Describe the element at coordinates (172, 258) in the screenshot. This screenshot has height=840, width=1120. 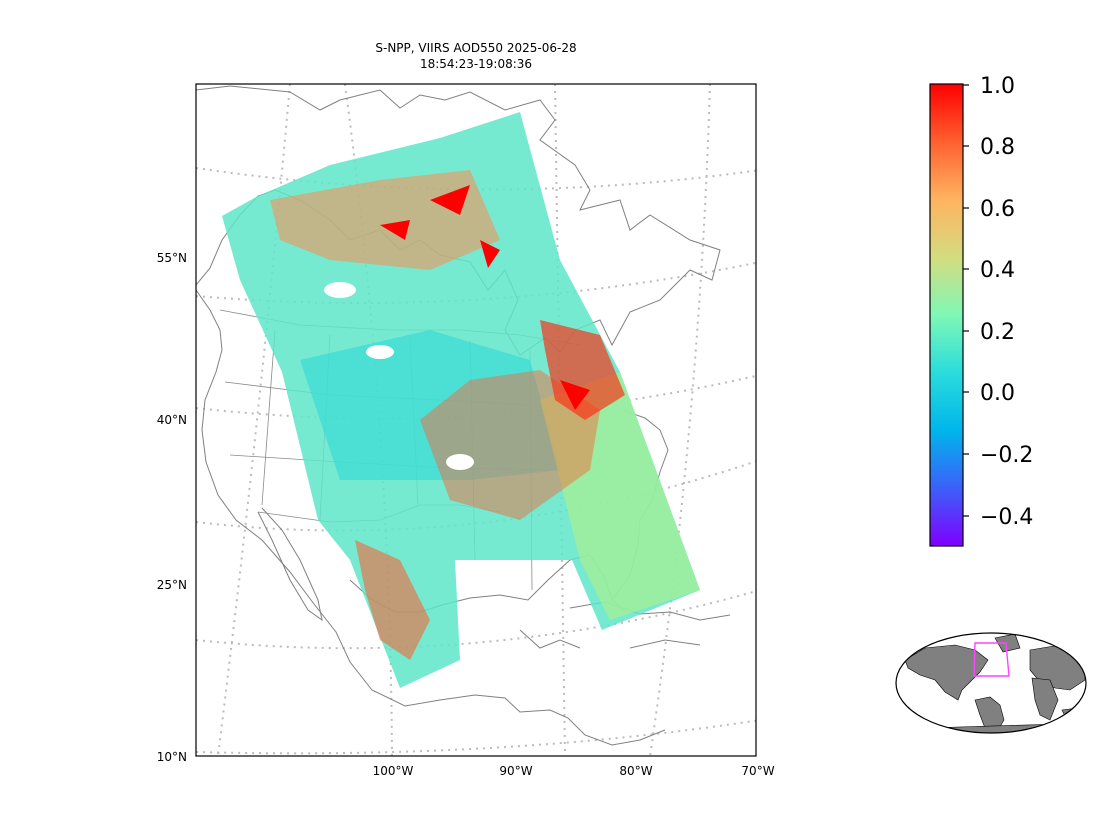
I see `lat-label-55n: 55°N` at that location.